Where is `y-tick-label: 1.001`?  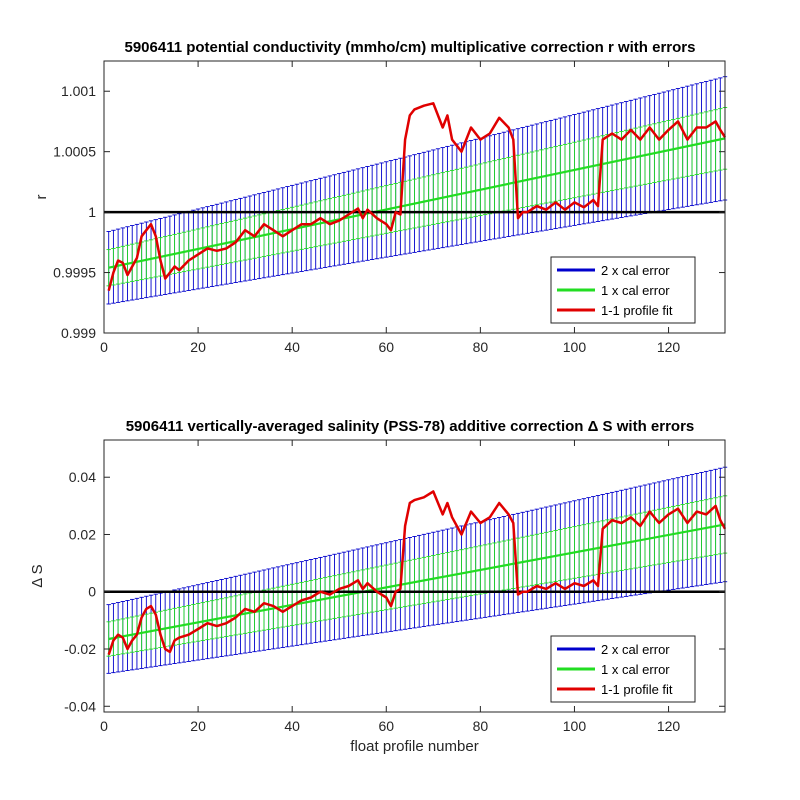 y-tick-label: 1.001 is located at coordinates (78, 91).